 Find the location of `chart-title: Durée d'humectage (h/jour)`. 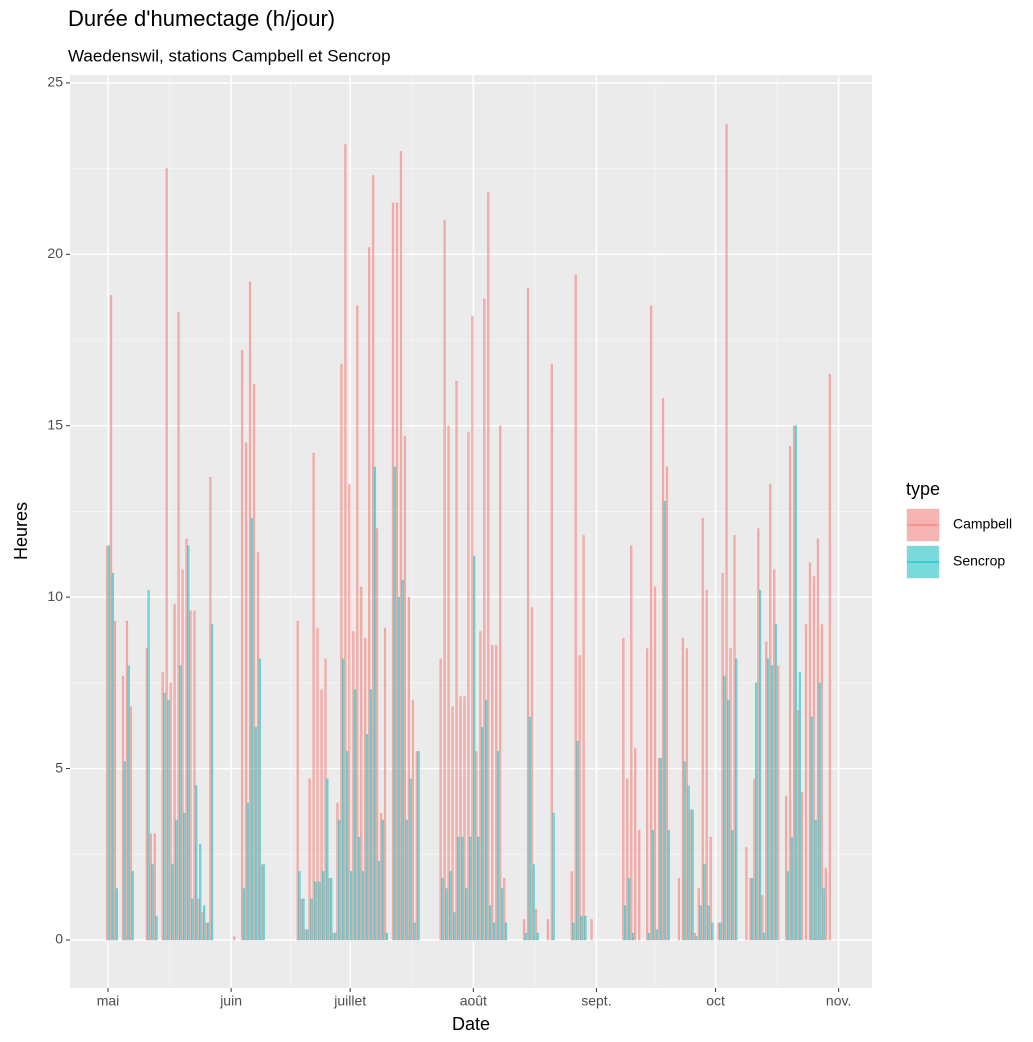

chart-title: Durée d'humectage (h/jour) is located at coordinates (201, 18).